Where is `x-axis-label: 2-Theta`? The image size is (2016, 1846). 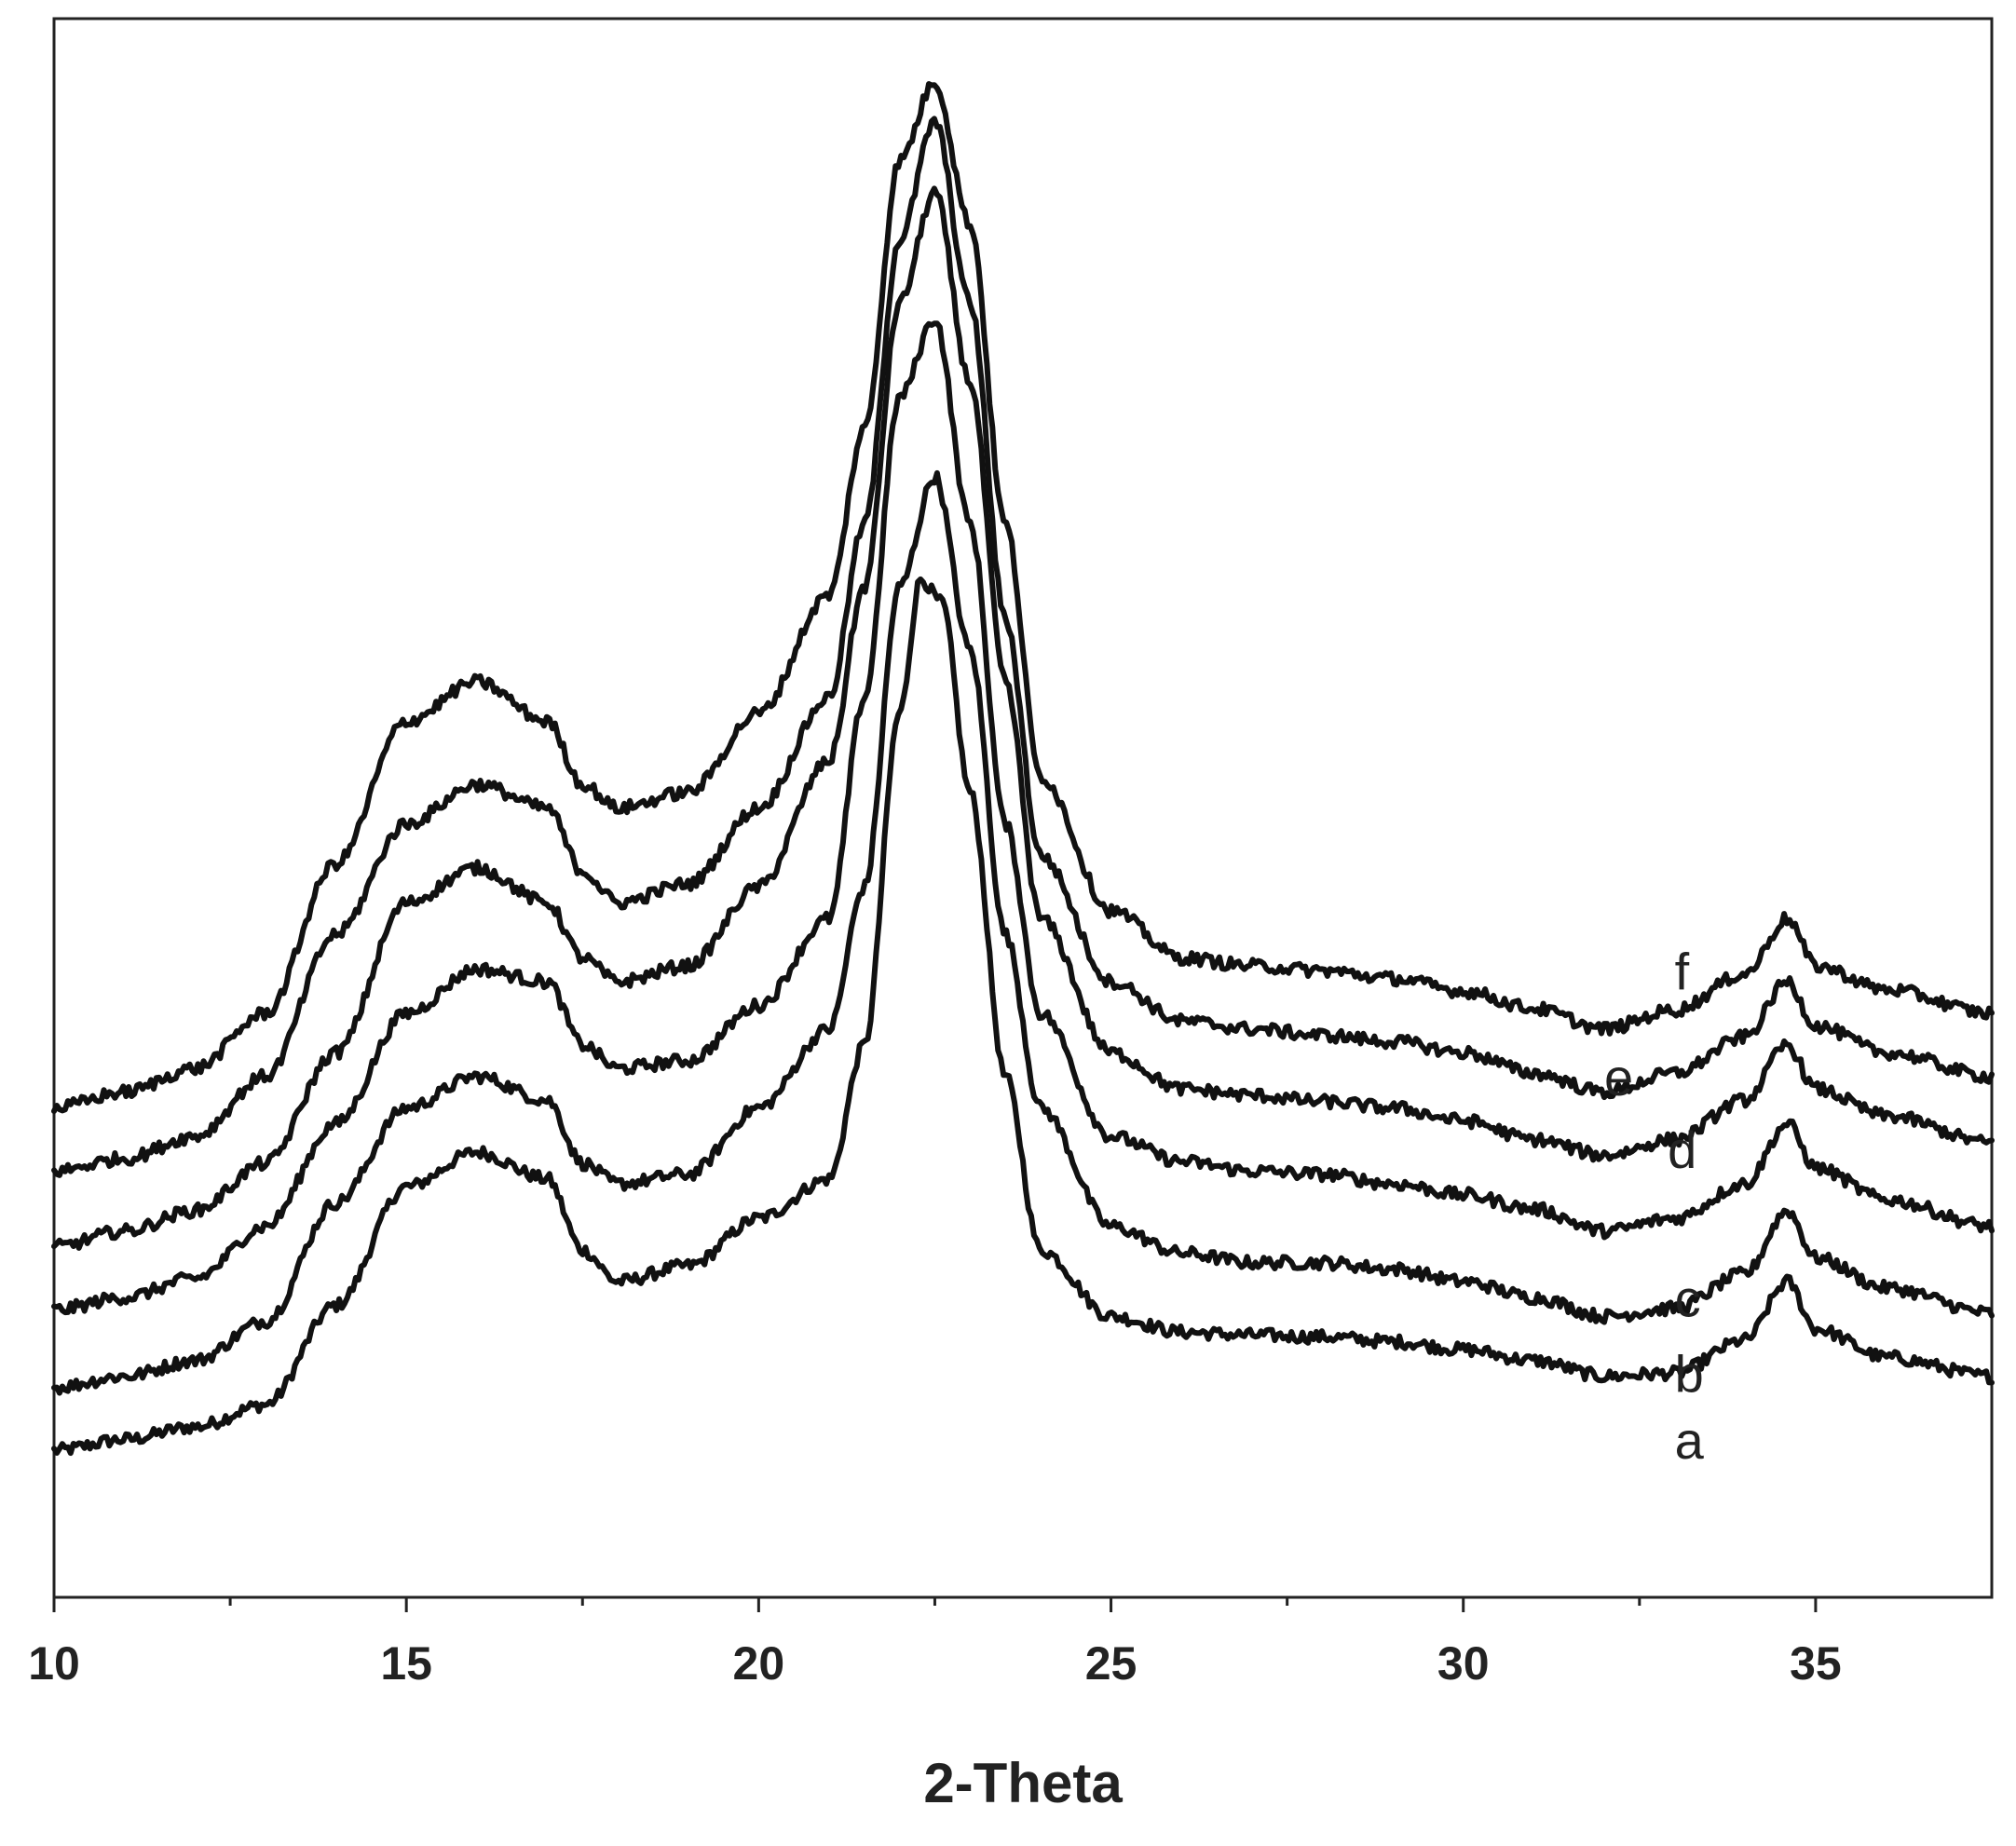
x-axis-label: 2-Theta is located at coordinates (1023, 1783).